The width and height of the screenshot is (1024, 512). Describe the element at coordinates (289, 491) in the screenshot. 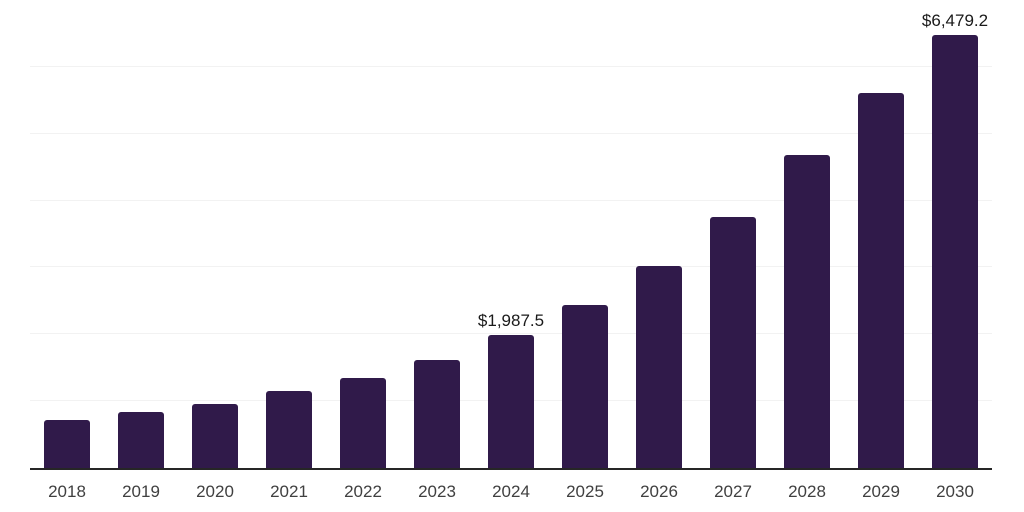

I see `x-tick-2021: 2021` at that location.